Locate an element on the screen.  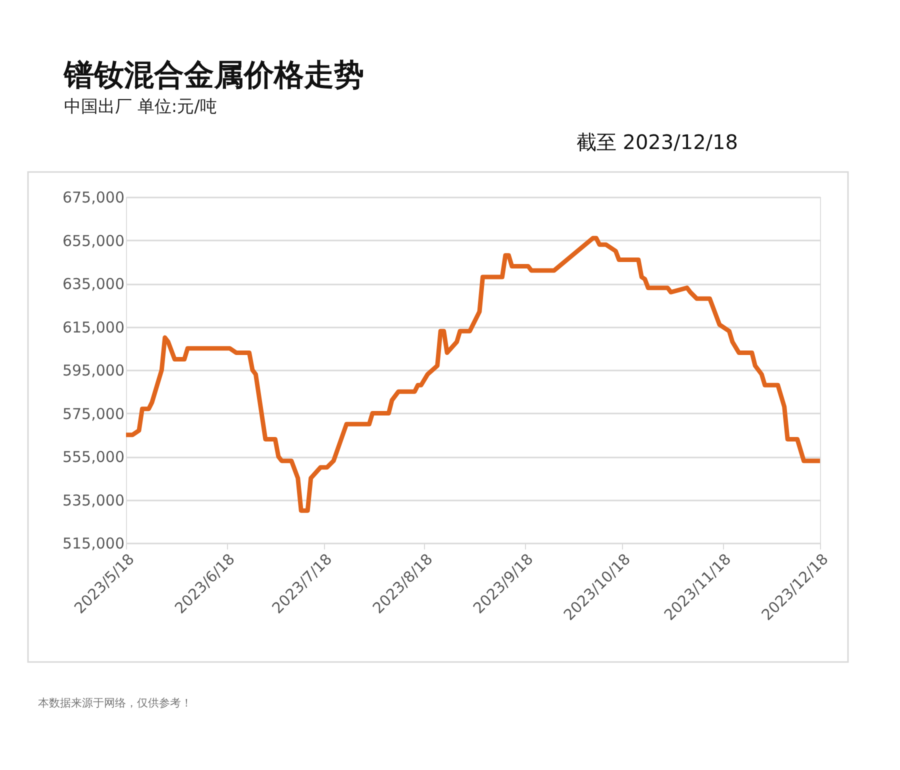
y-tick-label: 555,000 is located at coordinates (93, 457).